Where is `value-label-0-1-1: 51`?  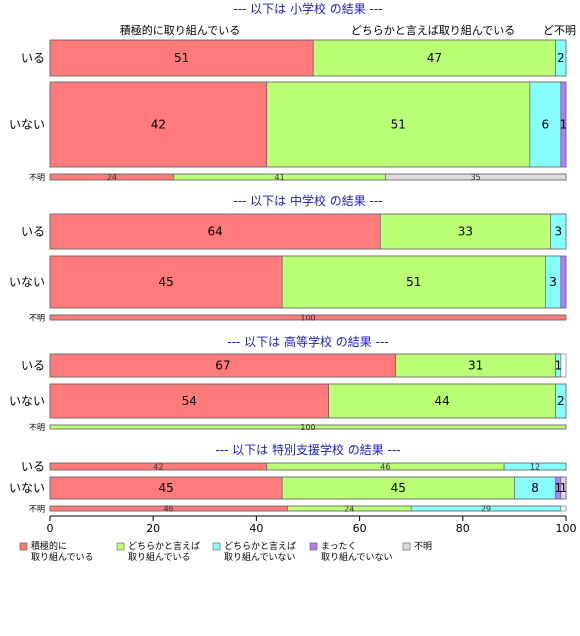
value-label-0-1-1: 51 is located at coordinates (398, 125).